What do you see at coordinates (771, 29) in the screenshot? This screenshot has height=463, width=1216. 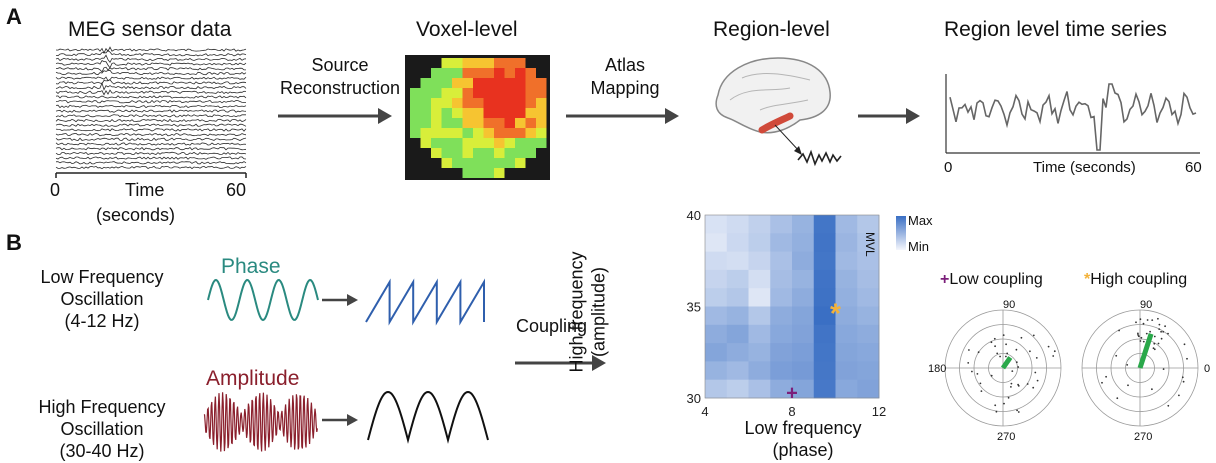 I see `region-title: Region-level` at bounding box center [771, 29].